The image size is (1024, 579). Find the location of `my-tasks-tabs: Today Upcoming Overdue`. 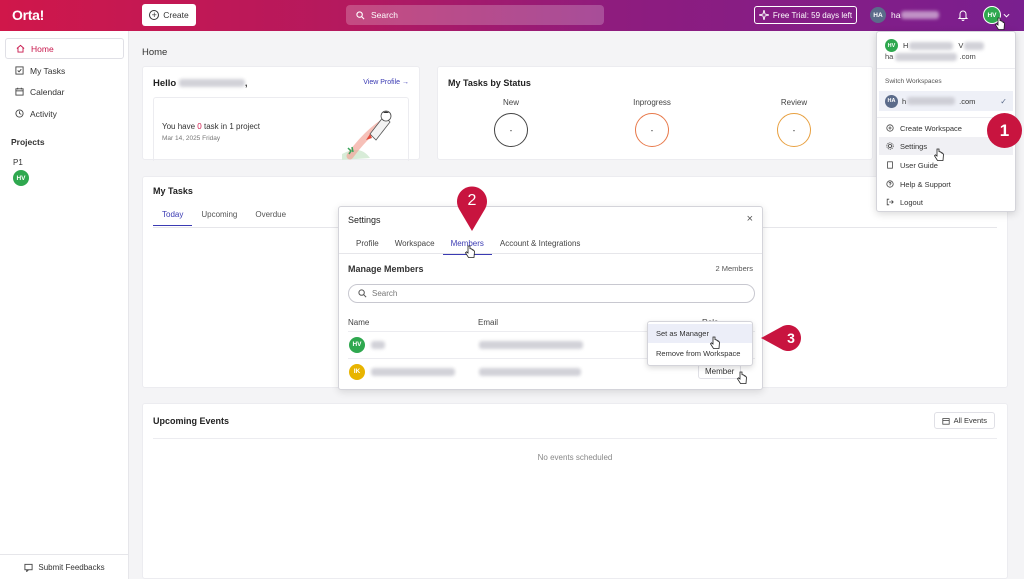

my-tasks-tabs: Today Upcoming Overdue is located at coordinates (224, 218).